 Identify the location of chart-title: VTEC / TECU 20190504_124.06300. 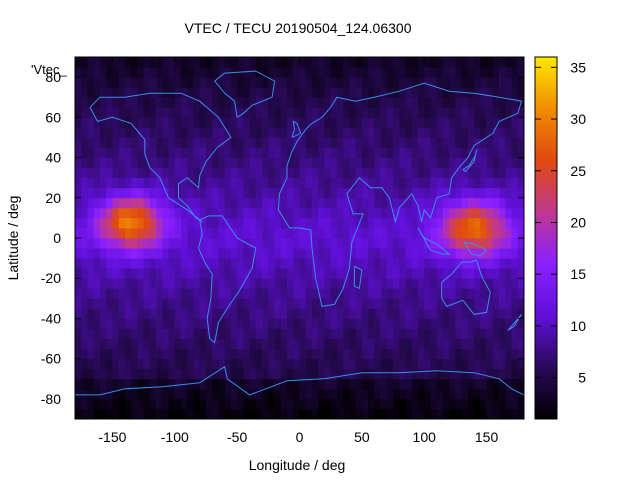
(297, 28).